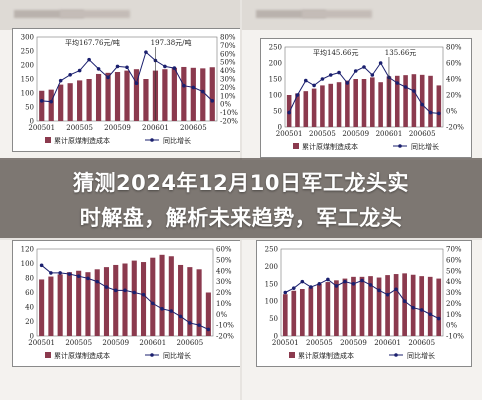  I want to click on annotation-label: 平均145.66元, so click(336, 52).